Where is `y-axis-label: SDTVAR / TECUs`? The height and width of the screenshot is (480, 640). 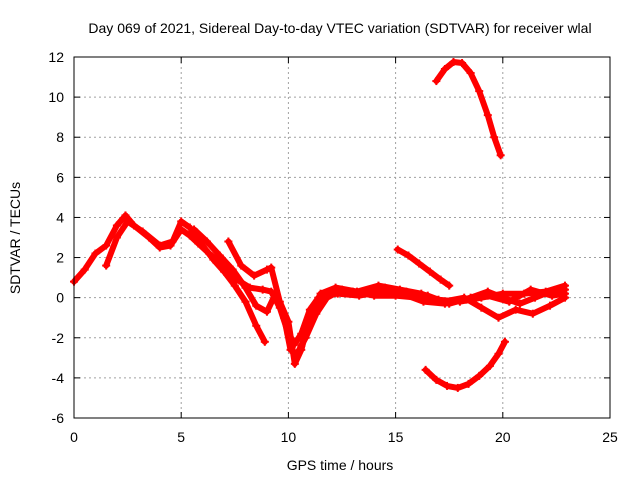 y-axis-label: SDTVAR / TECUs is located at coordinates (15, 238).